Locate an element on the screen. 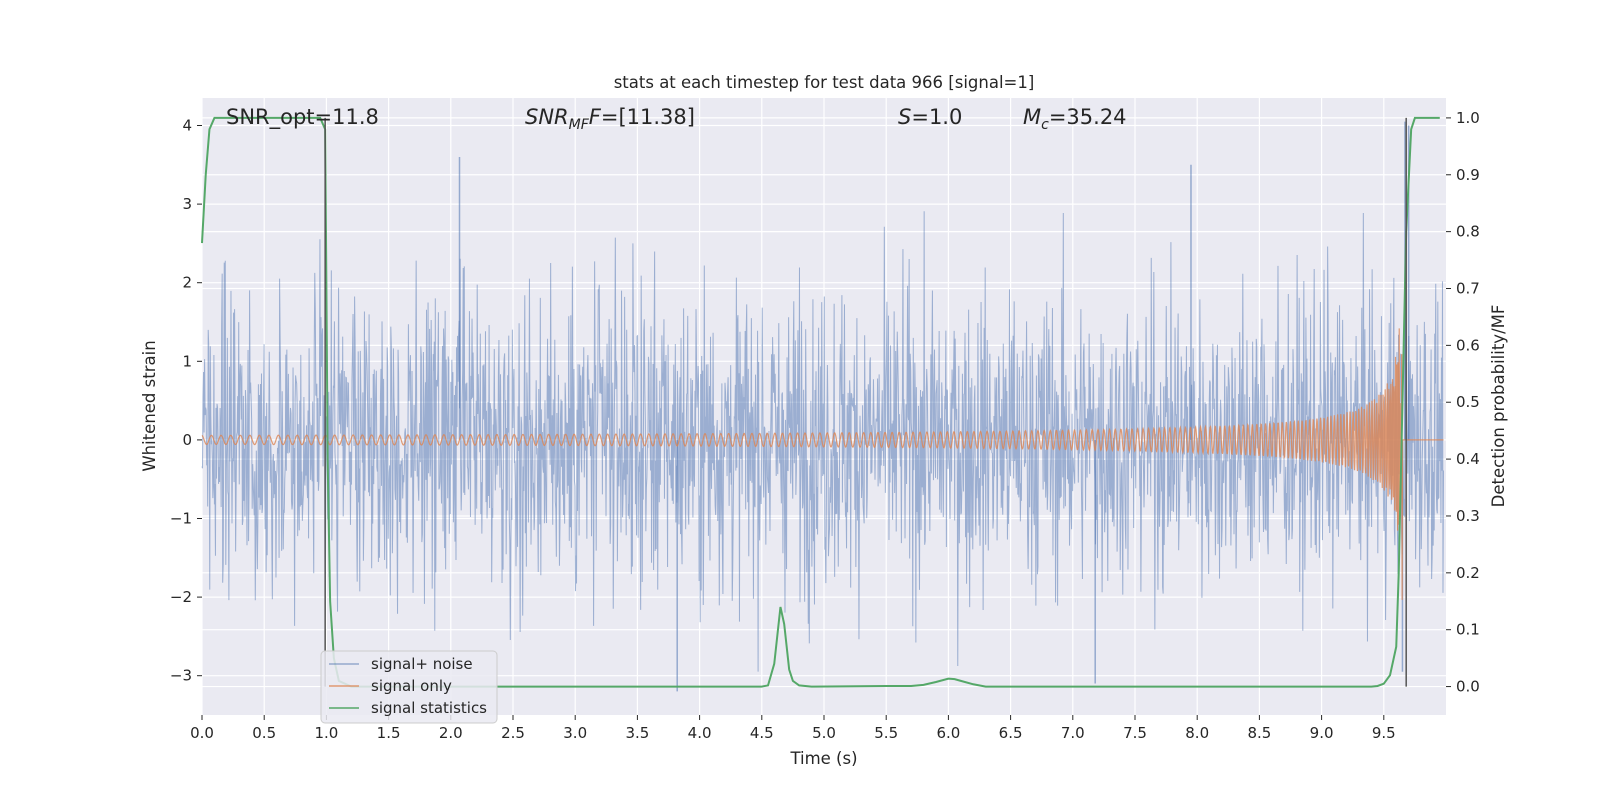 This screenshot has height=804, width=1600. s-label: S is located at coordinates (904, 117).